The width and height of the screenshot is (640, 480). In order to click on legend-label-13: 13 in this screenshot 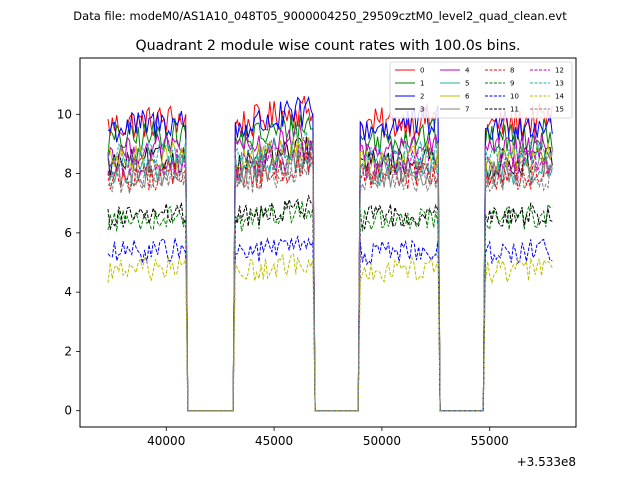, I will do `click(559, 84)`.